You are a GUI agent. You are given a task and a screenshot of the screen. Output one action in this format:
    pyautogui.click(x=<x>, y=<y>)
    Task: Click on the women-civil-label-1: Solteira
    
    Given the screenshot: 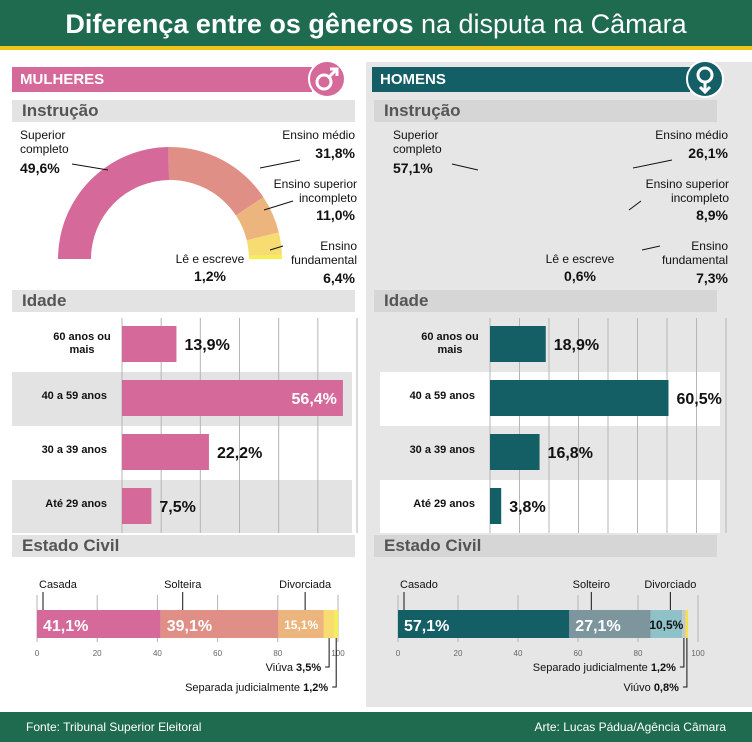 What is the action you would take?
    pyautogui.click(x=183, y=585)
    